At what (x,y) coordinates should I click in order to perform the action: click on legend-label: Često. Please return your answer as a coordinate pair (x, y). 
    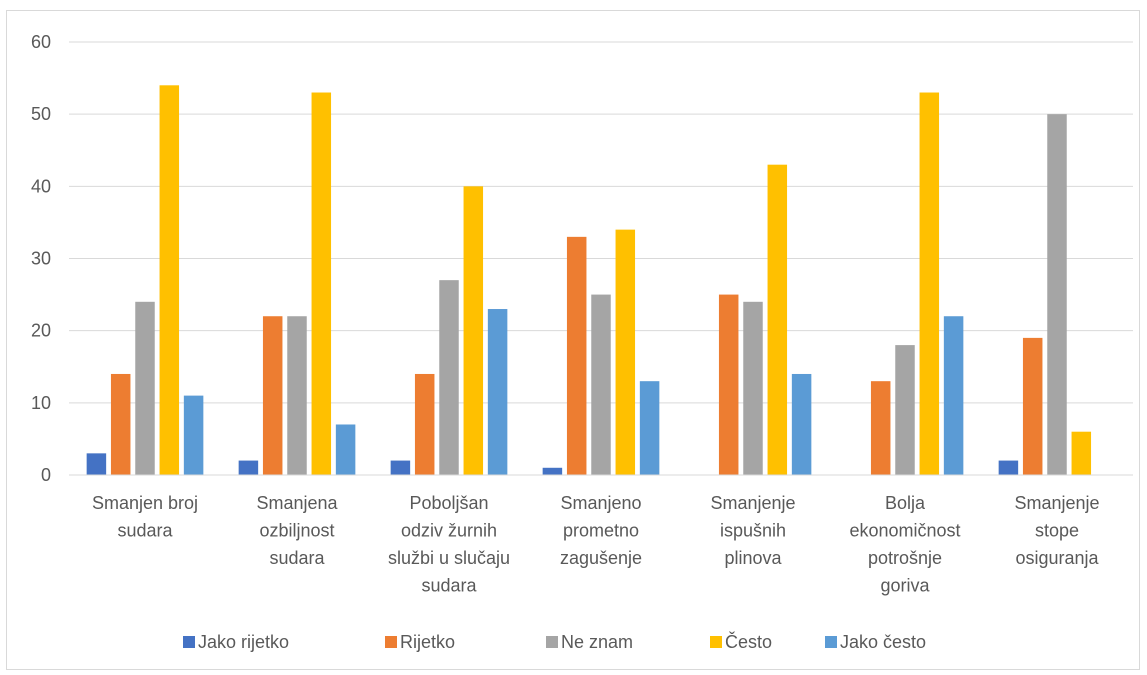
    Looking at the image, I should click on (748, 641).